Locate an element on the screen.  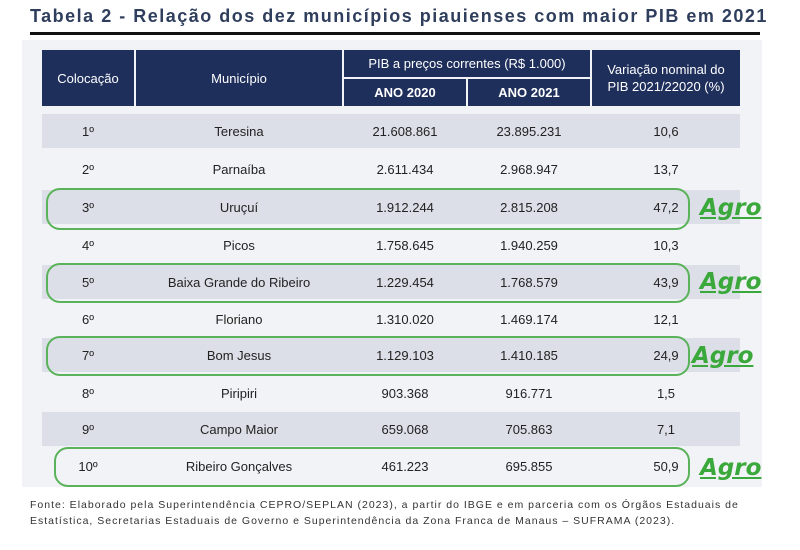
cell-pib-2021: 1.940.259 is located at coordinates (529, 245).